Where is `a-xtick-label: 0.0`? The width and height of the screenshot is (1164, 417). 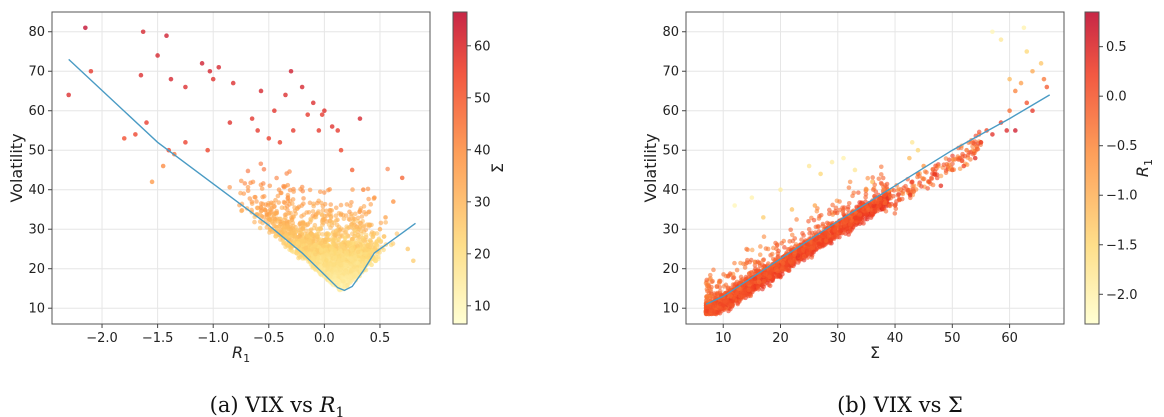
a-xtick-label: 0.0 is located at coordinates (324, 338).